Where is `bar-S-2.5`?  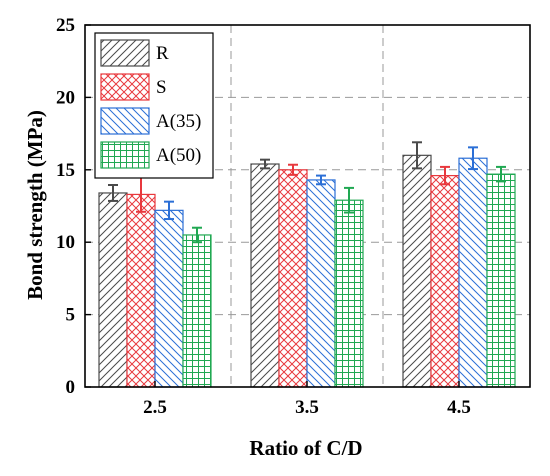 bar-S-2.5 is located at coordinates (141, 290).